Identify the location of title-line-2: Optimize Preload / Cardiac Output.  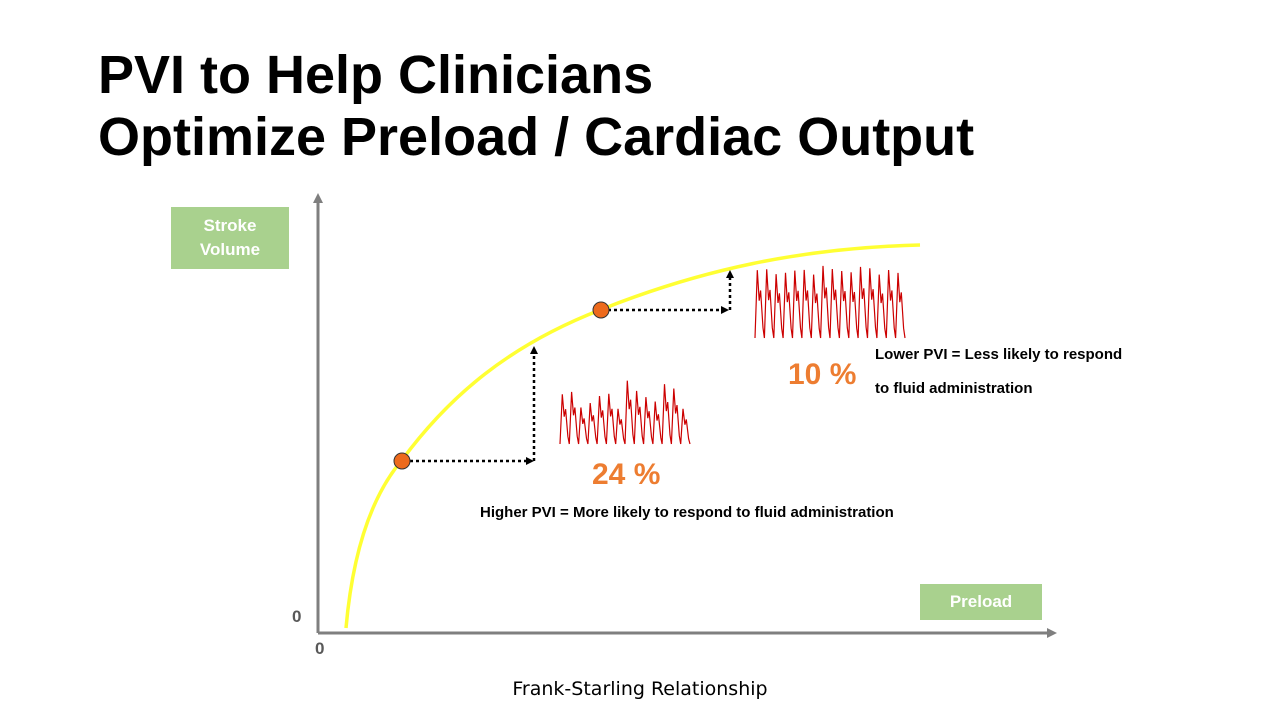
(536, 137).